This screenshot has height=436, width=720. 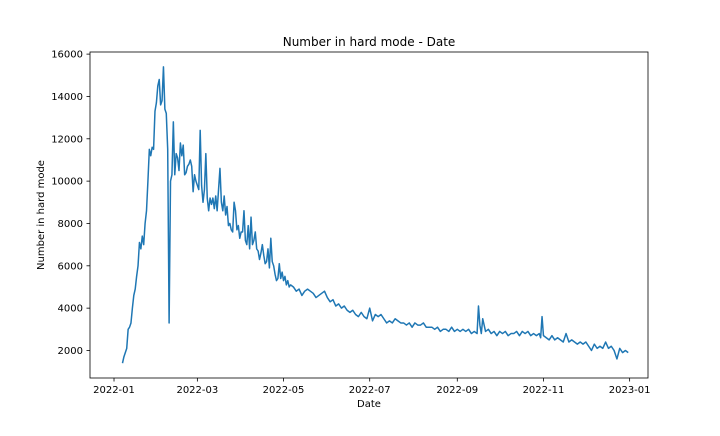 I want to click on x-tick-label: 2022-01, so click(x=114, y=390).